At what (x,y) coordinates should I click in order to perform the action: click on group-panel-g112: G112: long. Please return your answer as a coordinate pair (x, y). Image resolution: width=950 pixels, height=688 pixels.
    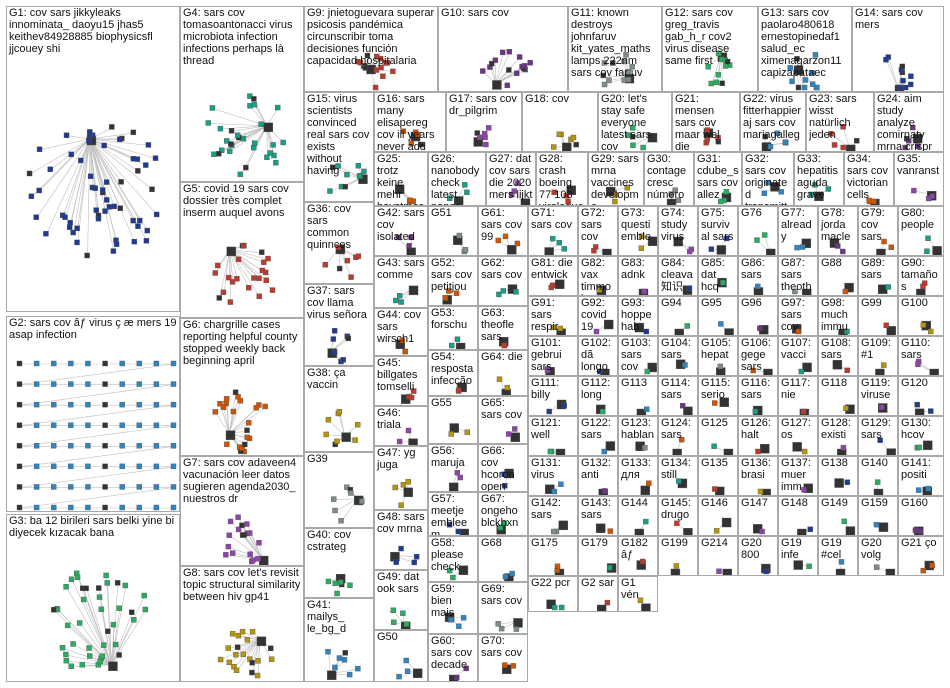
    Looking at the image, I should click on (598, 396).